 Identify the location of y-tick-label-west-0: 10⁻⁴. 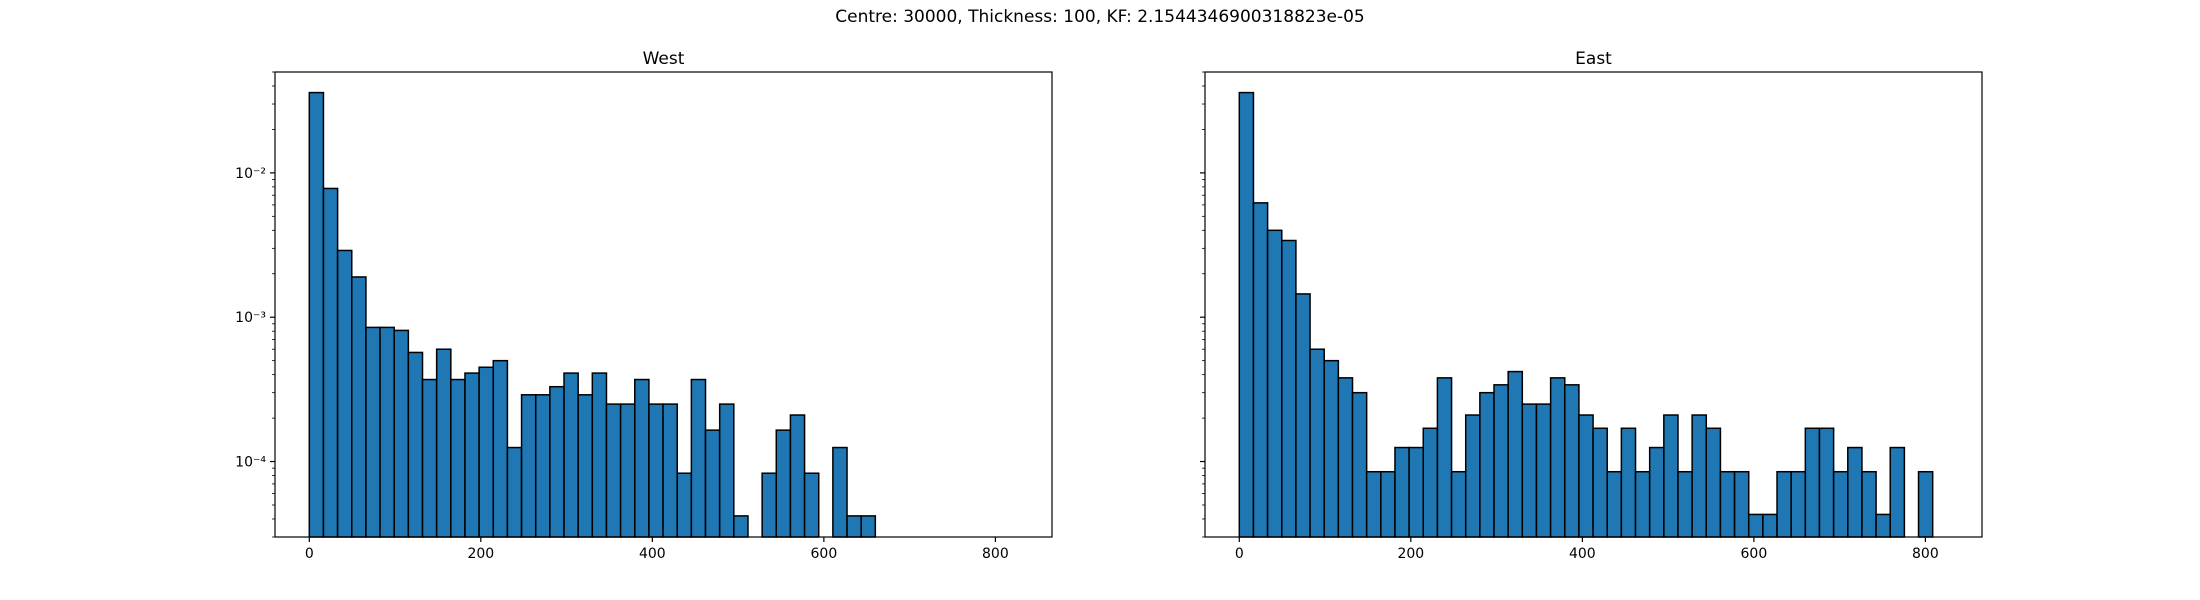
(250, 463).